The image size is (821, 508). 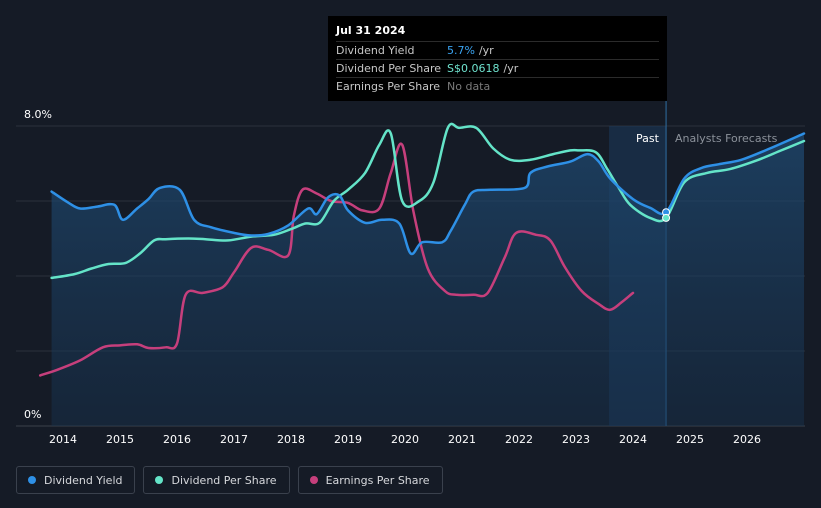 What do you see at coordinates (177, 439) in the screenshot?
I see `x-tick-label: 2016` at bounding box center [177, 439].